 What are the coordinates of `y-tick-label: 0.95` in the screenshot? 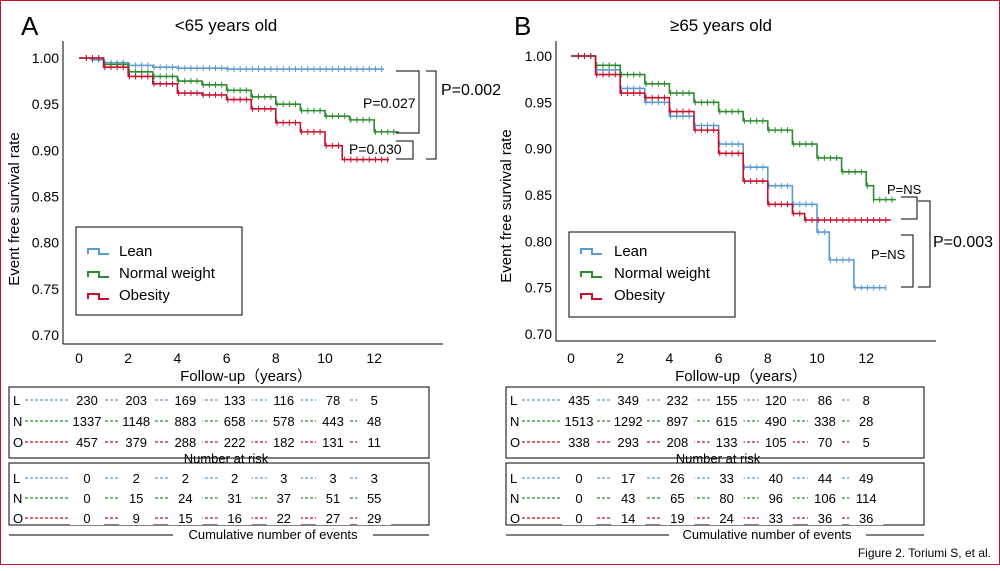 It's located at (45, 104).